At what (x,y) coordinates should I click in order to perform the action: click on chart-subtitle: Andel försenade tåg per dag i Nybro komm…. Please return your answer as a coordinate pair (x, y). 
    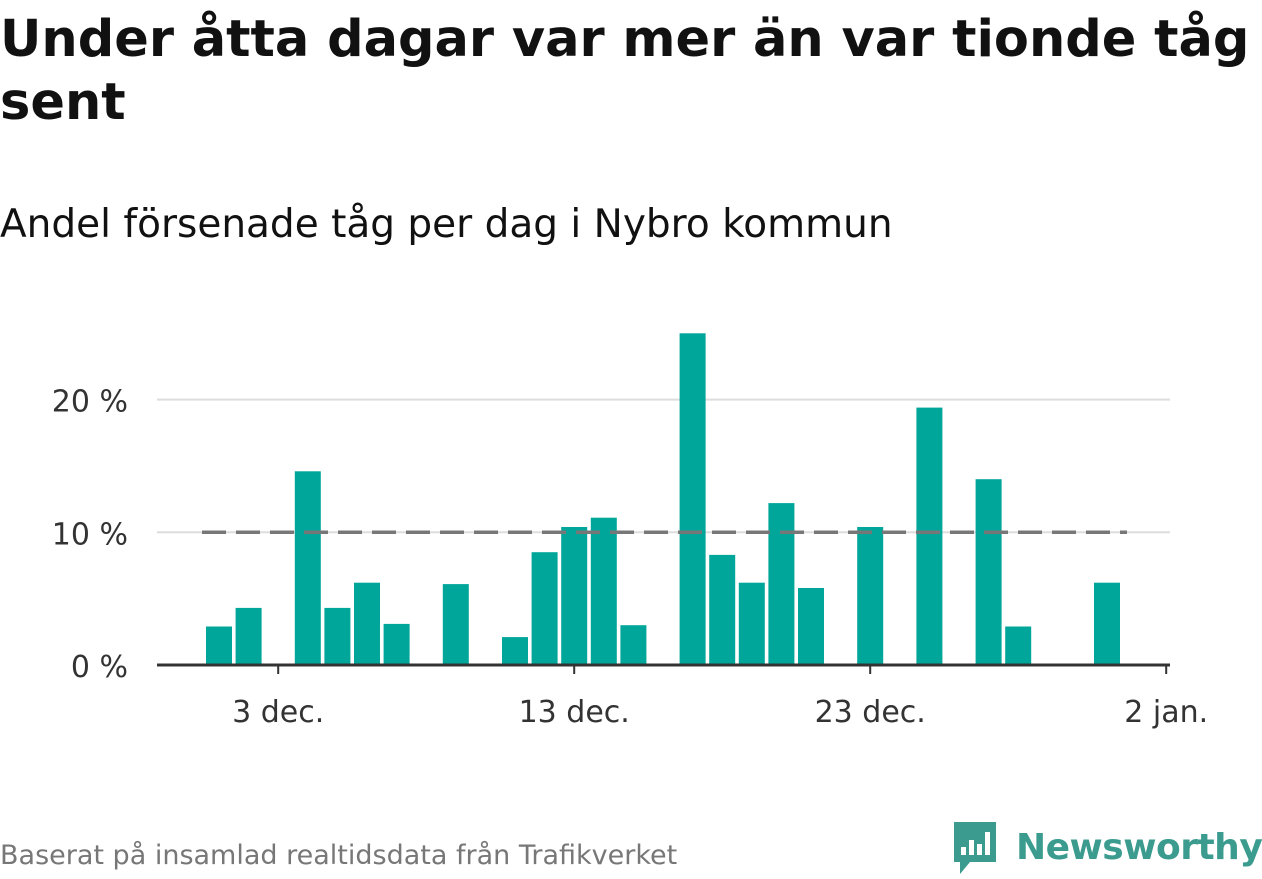
    Looking at the image, I should click on (446, 224).